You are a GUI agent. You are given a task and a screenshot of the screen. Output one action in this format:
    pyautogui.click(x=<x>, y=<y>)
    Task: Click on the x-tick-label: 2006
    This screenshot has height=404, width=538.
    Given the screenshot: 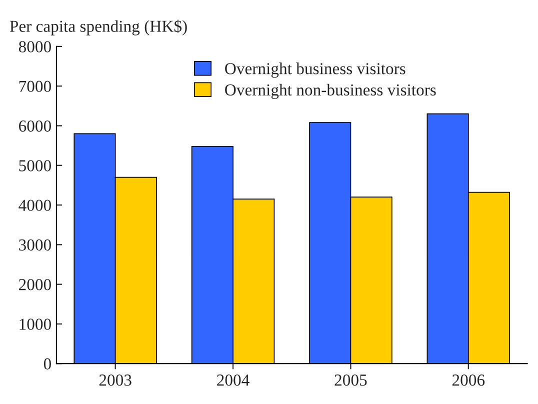 What is the action you would take?
    pyautogui.click(x=468, y=380)
    